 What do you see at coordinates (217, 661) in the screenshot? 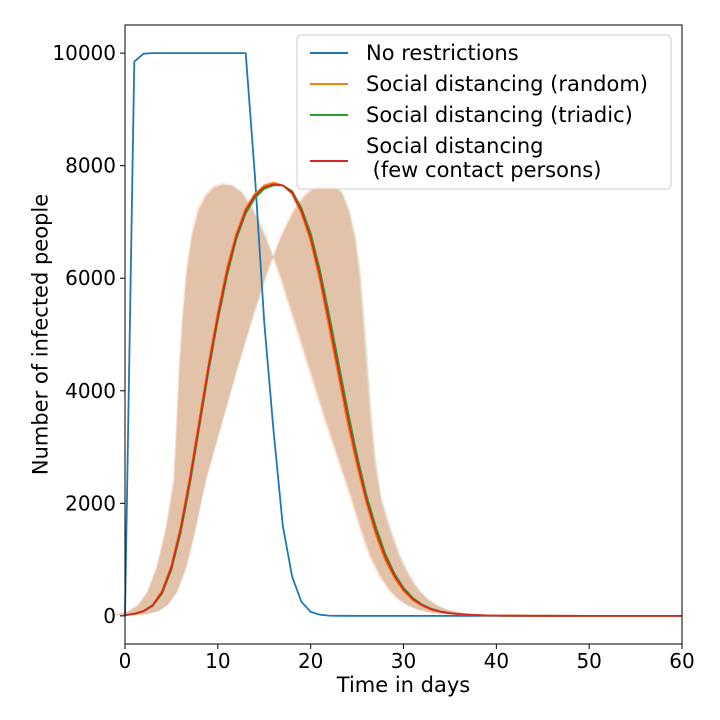
I see `x-tick-label: 10` at bounding box center [217, 661].